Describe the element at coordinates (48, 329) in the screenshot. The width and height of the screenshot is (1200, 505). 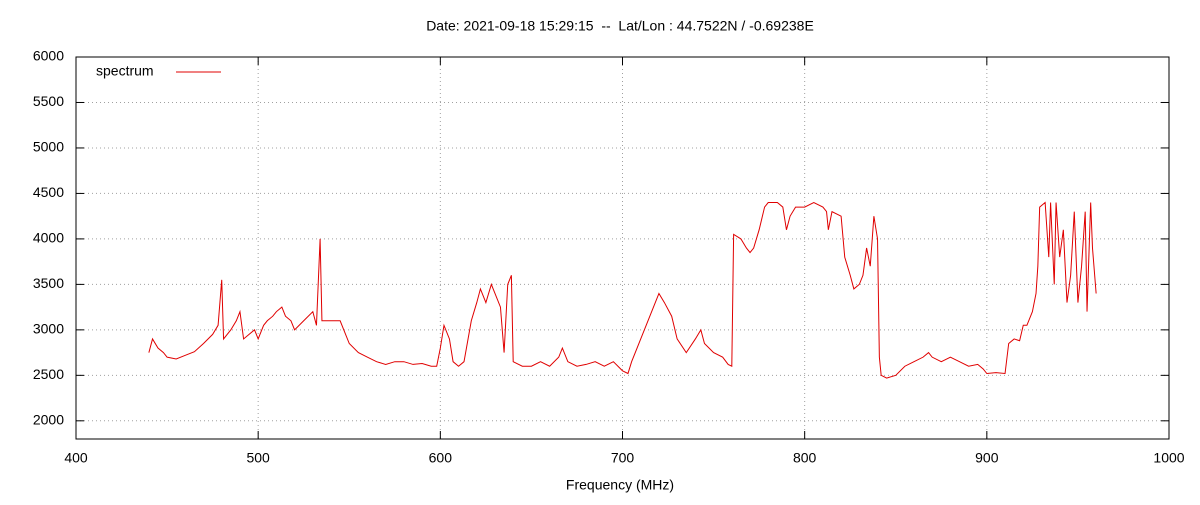
I see `y-tick-label: 3000` at that location.